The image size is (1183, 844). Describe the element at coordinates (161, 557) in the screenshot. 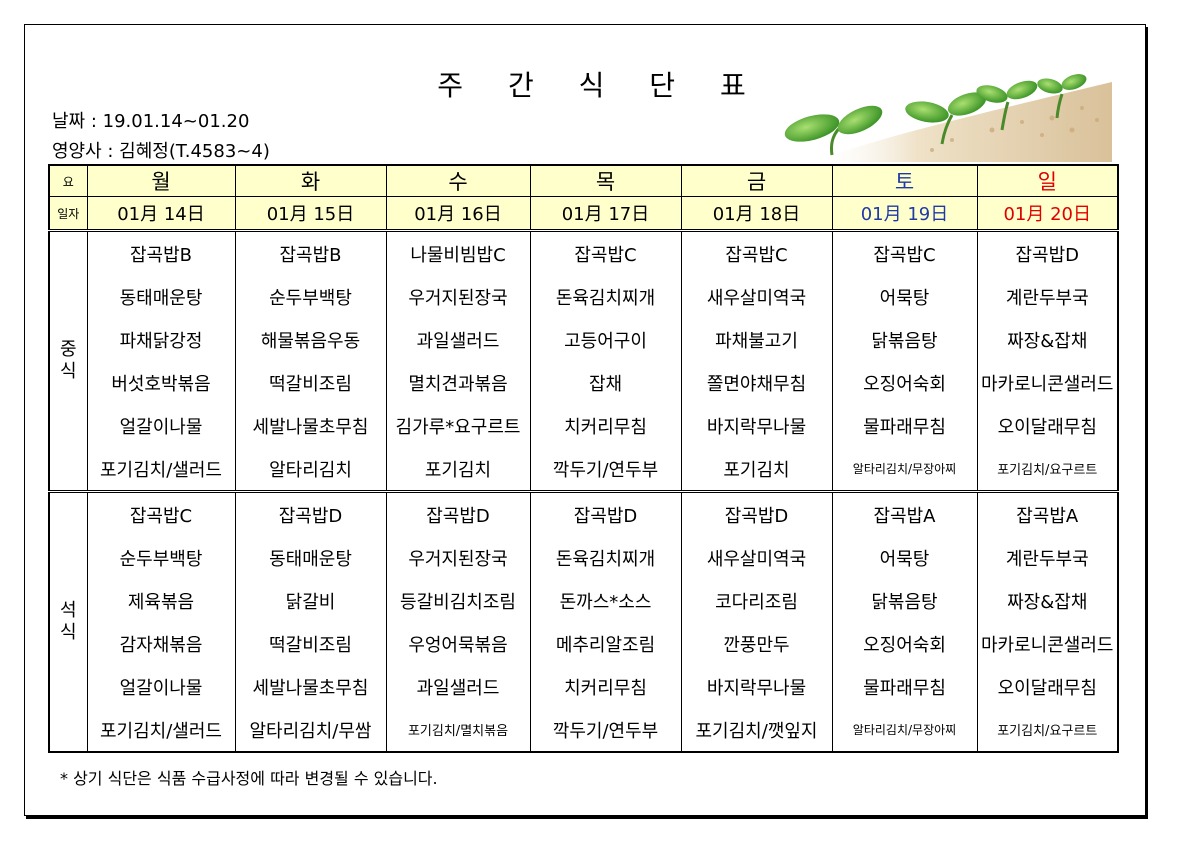

I see `dinner-menu-item: 순두부백탕` at that location.